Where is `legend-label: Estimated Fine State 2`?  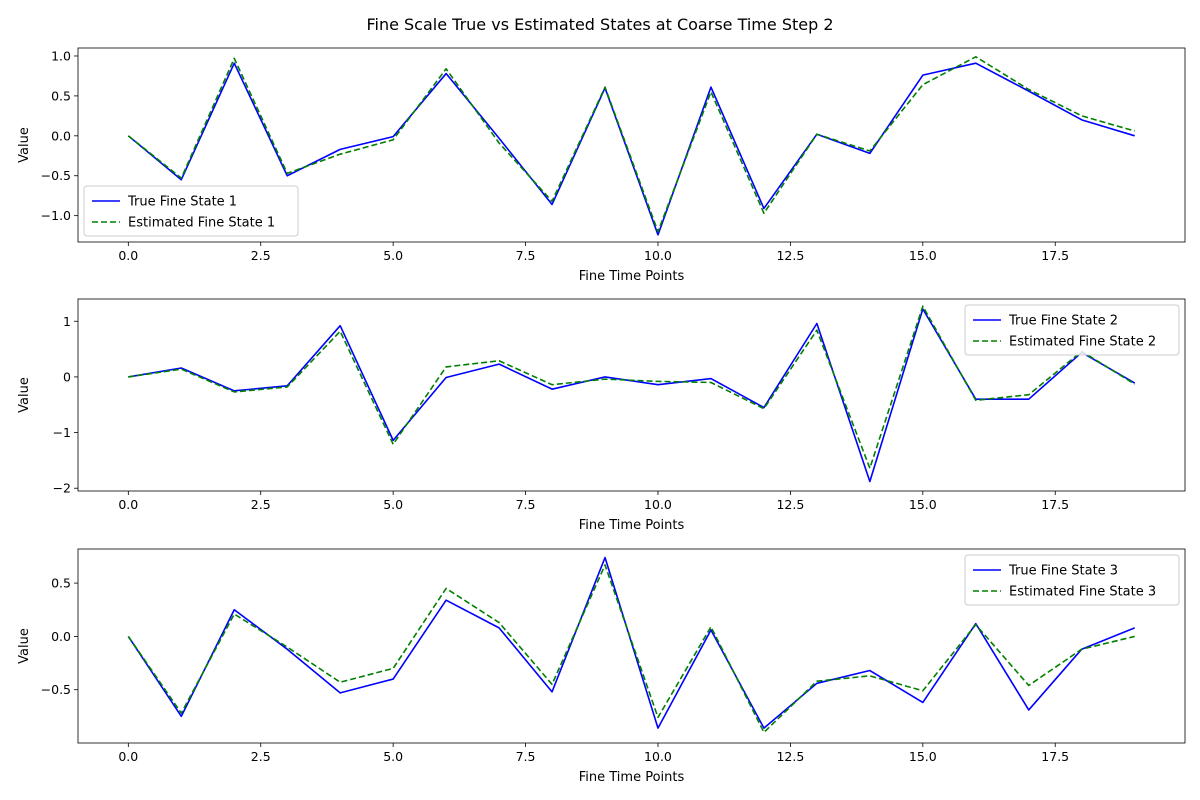 legend-label: Estimated Fine State 2 is located at coordinates (1082, 342).